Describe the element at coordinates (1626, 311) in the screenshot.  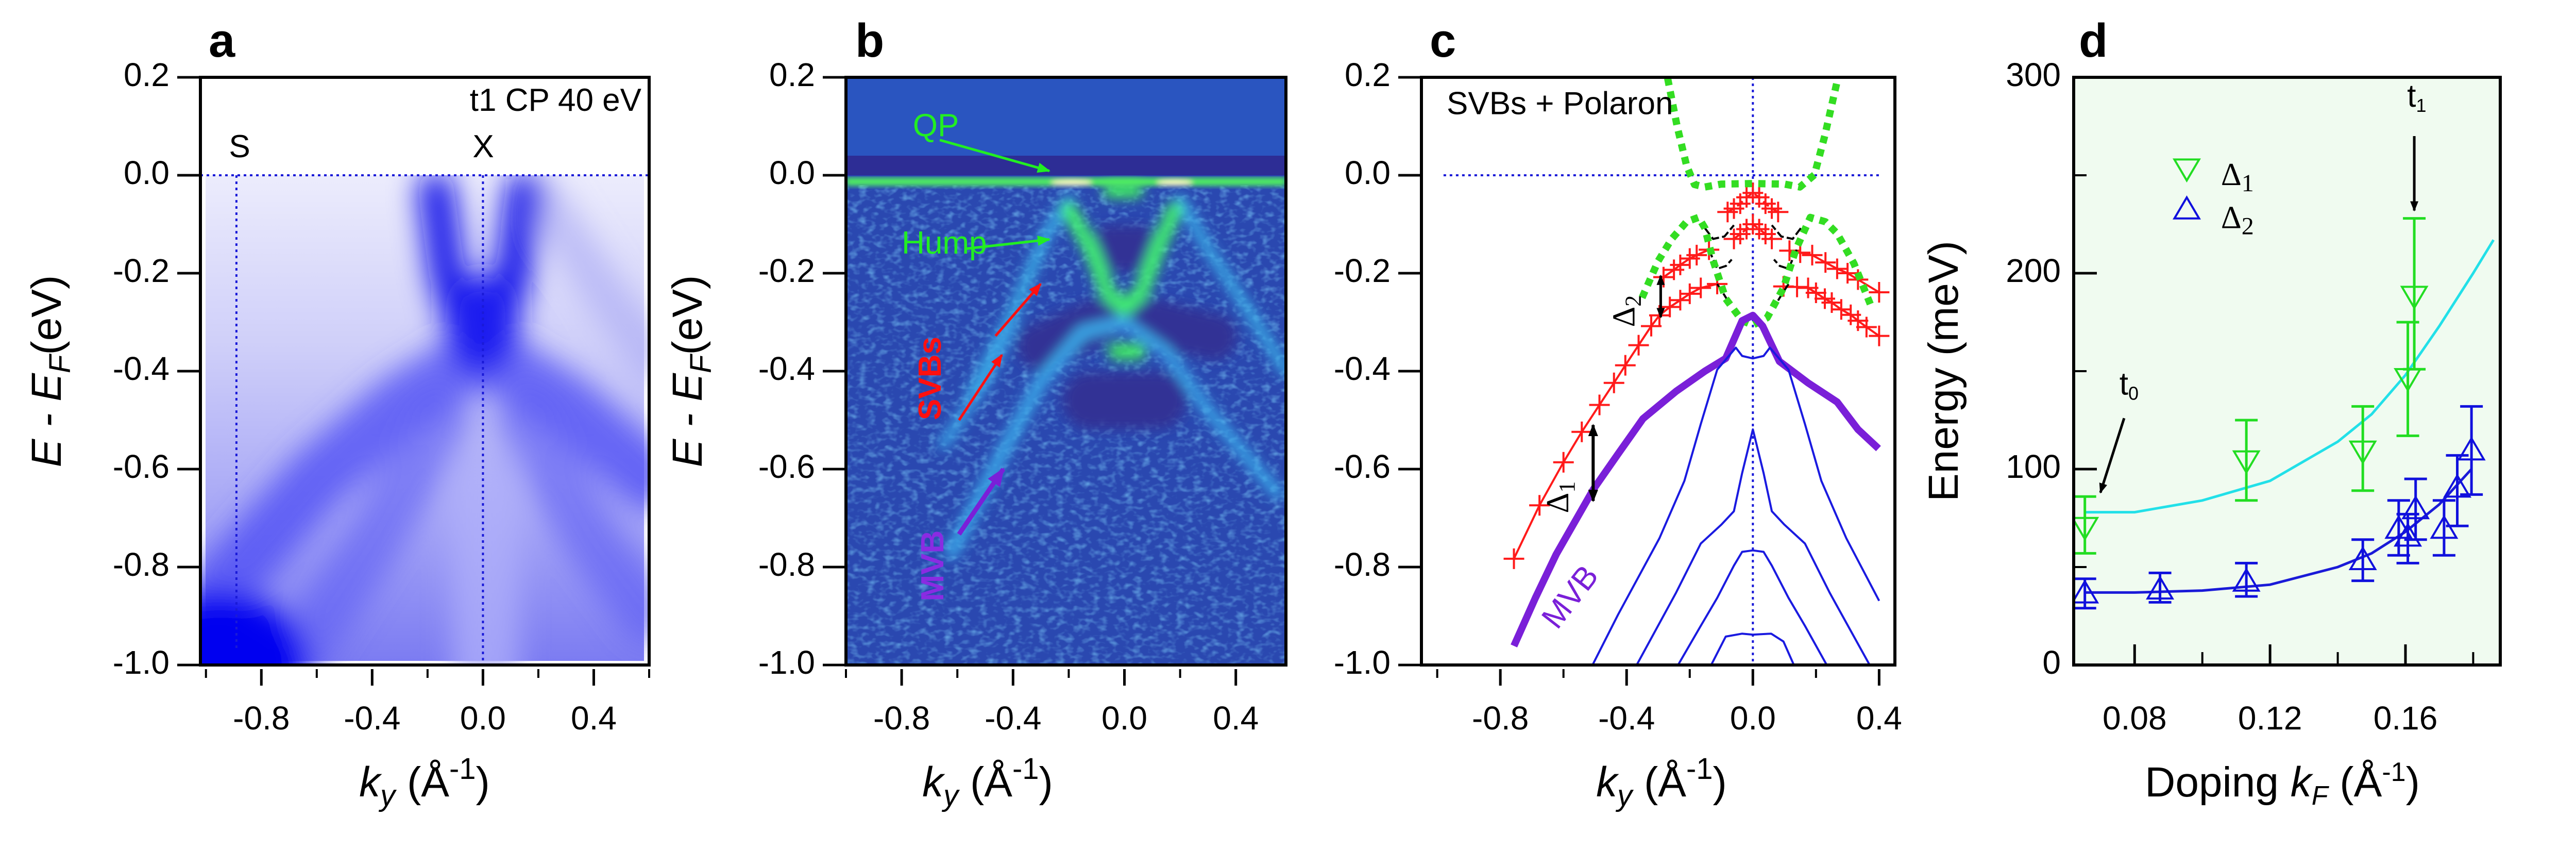
I see `panel-c-delta2-label: Δ2` at that location.